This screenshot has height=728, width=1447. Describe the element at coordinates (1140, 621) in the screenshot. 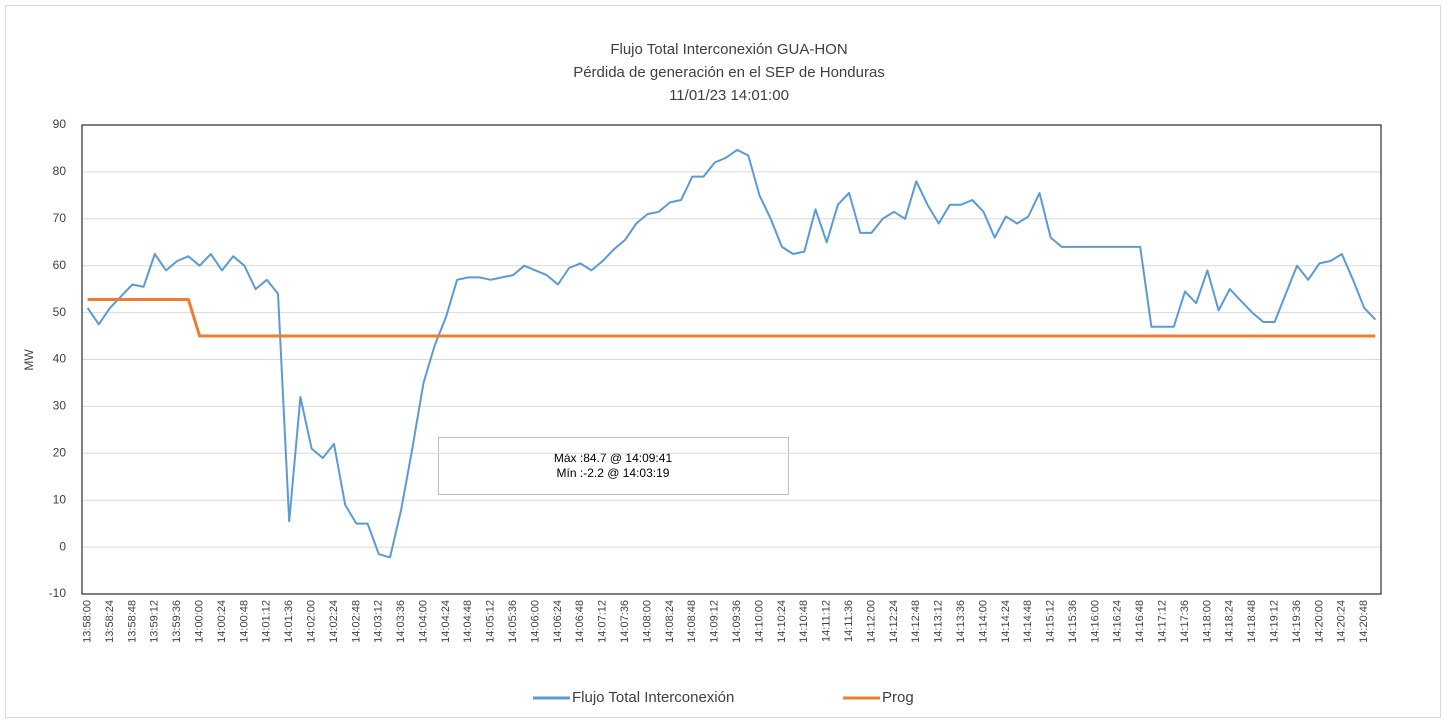

I see `x-tick-label: 14:16:48` at that location.